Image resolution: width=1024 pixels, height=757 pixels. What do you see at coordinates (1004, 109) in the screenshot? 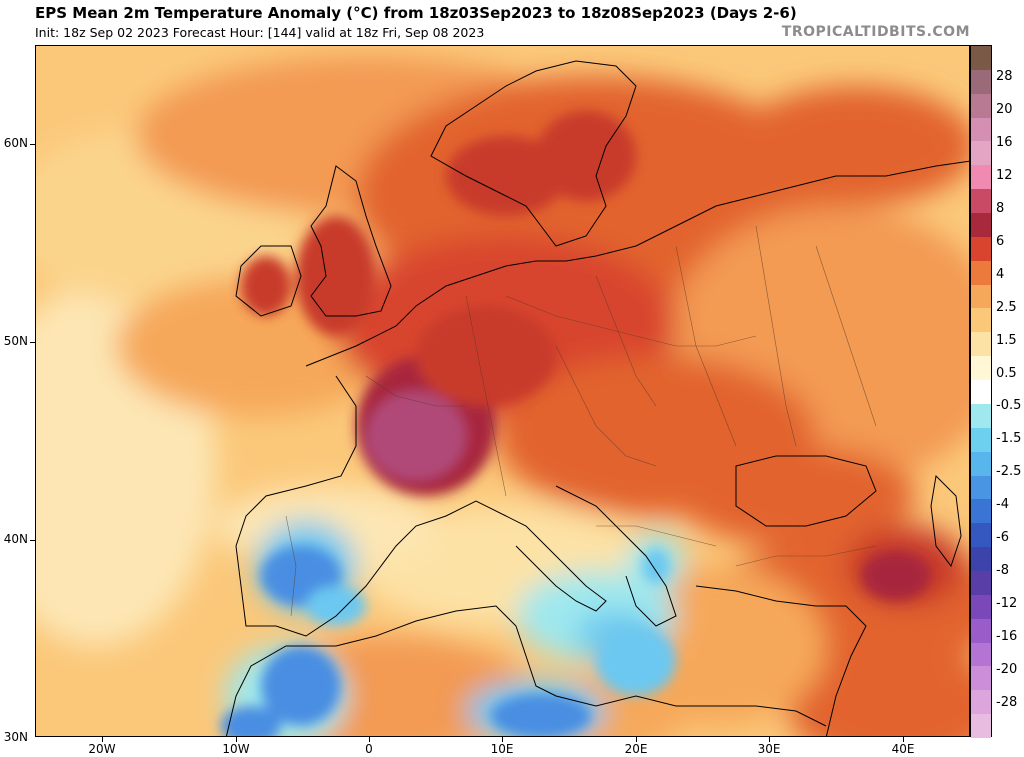
I see `colorbar-label: 20` at bounding box center [1004, 109].